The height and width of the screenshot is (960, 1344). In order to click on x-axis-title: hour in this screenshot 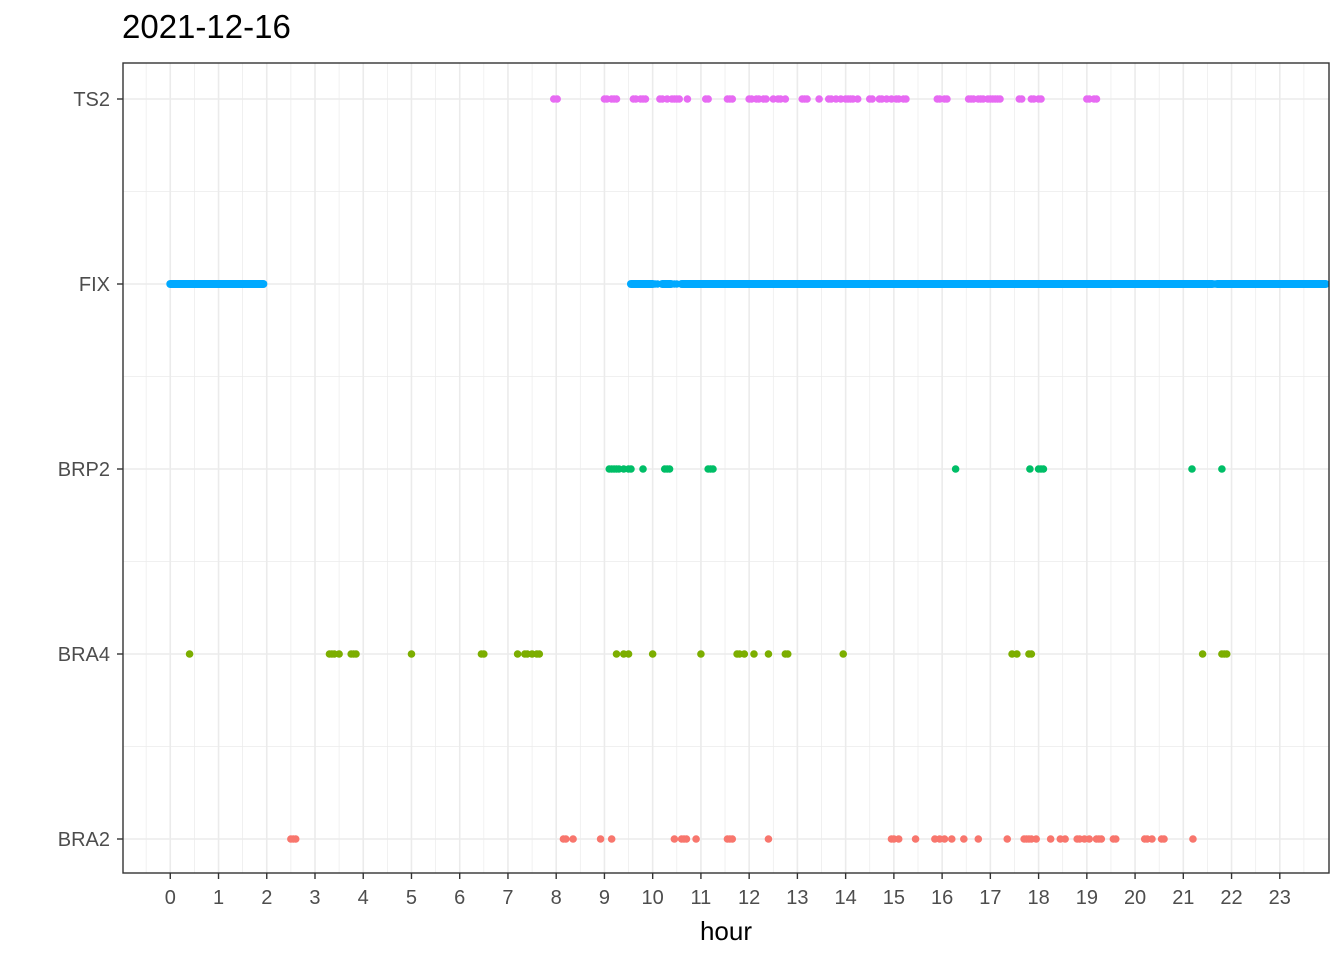, I will do `click(726, 931)`.